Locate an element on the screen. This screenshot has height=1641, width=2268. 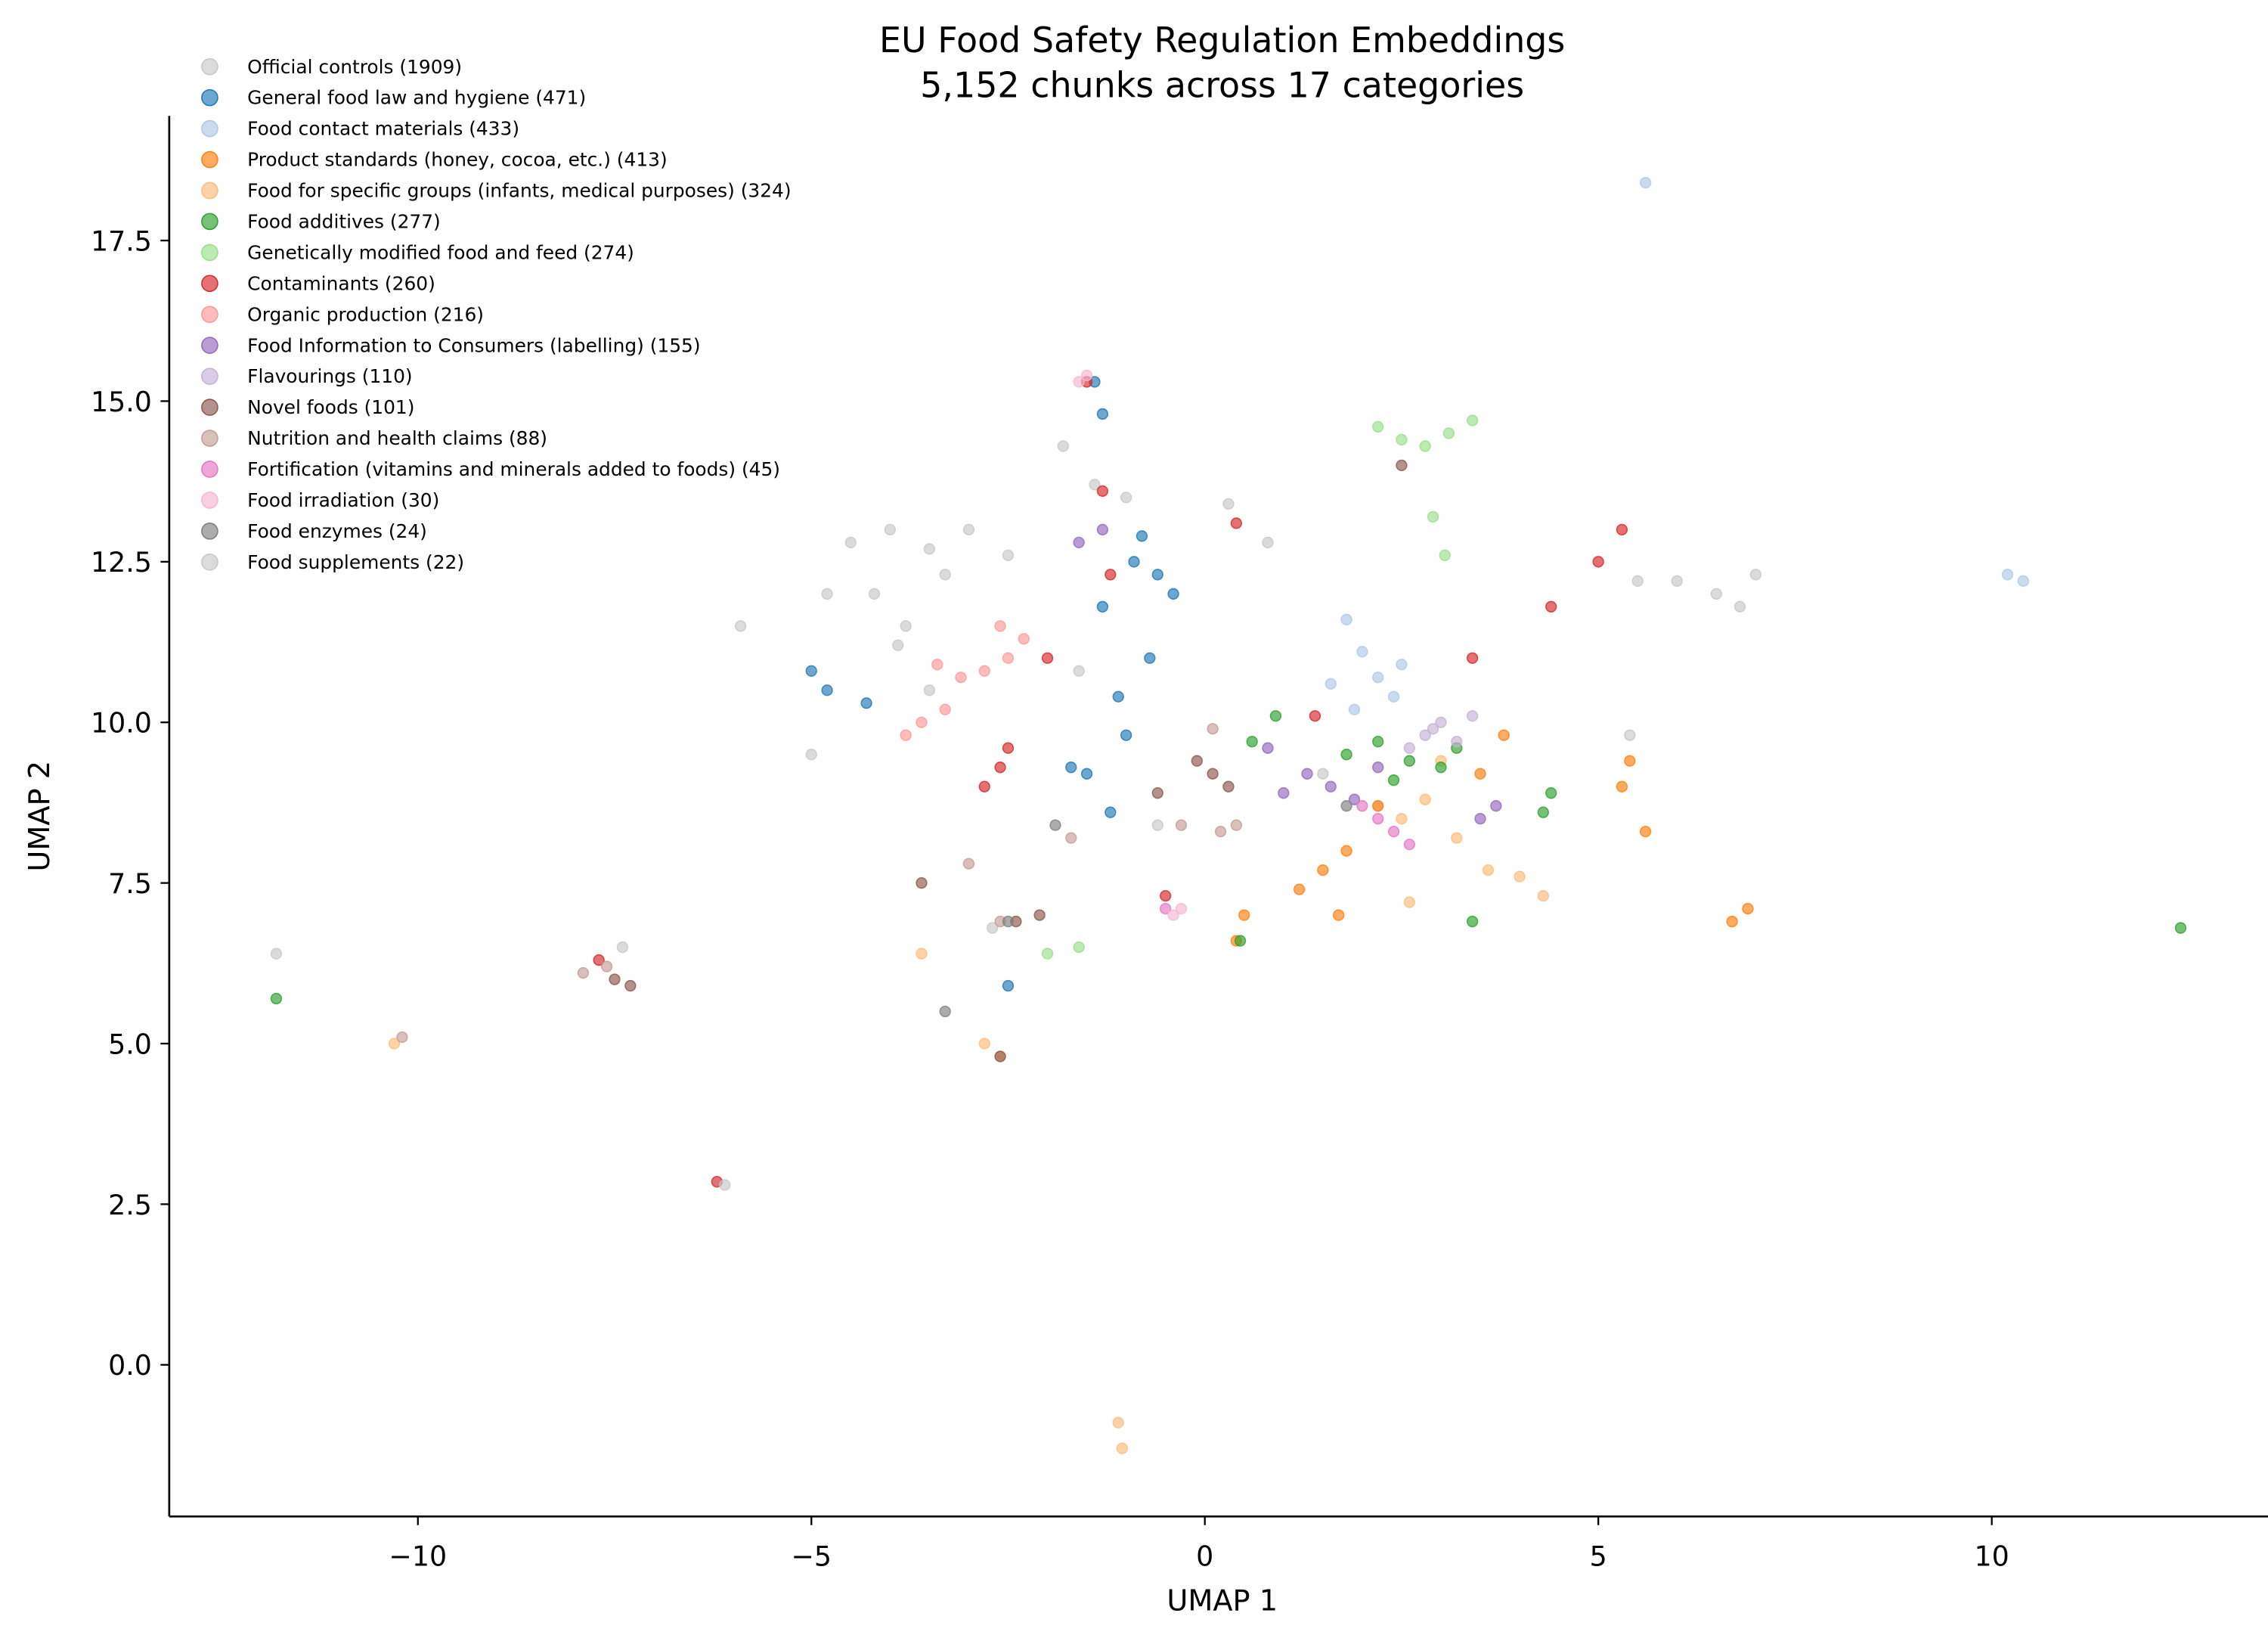
legend-label: Official controls (1909) is located at coordinates (355, 67).